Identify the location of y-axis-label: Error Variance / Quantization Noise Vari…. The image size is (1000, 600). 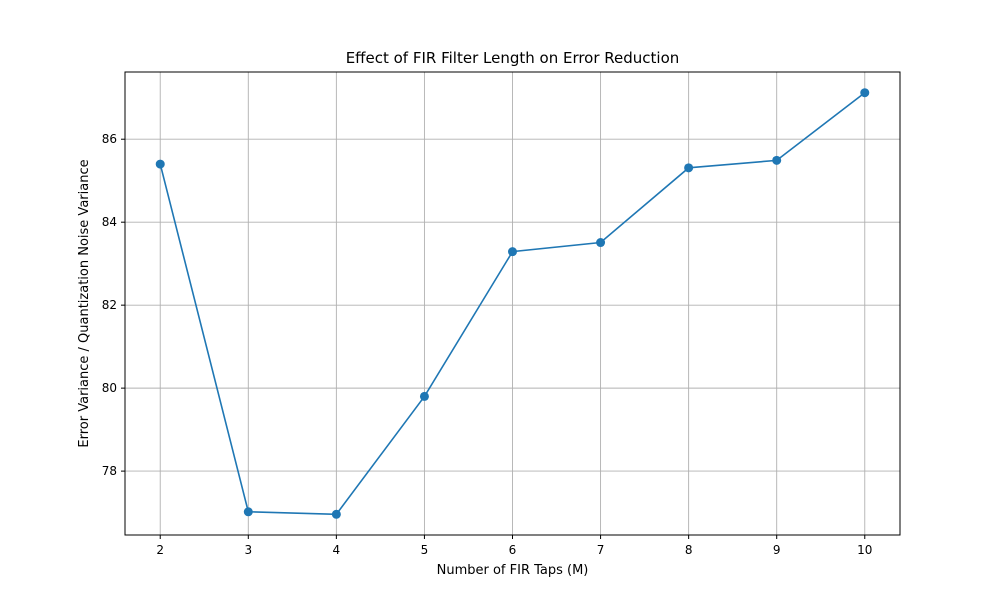
(84, 303).